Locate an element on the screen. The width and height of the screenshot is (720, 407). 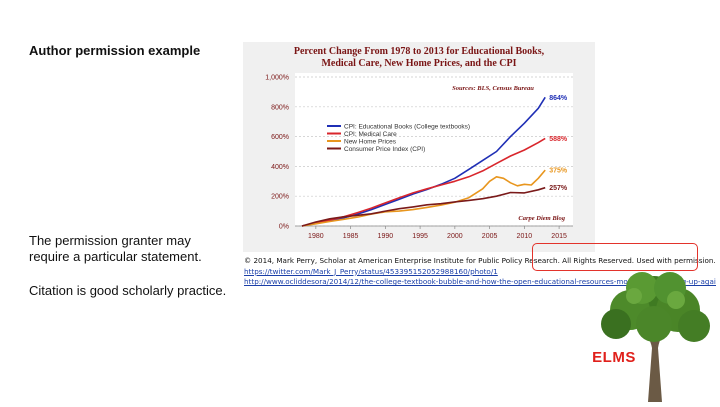
series-end-label: 864% is located at coordinates (558, 98).